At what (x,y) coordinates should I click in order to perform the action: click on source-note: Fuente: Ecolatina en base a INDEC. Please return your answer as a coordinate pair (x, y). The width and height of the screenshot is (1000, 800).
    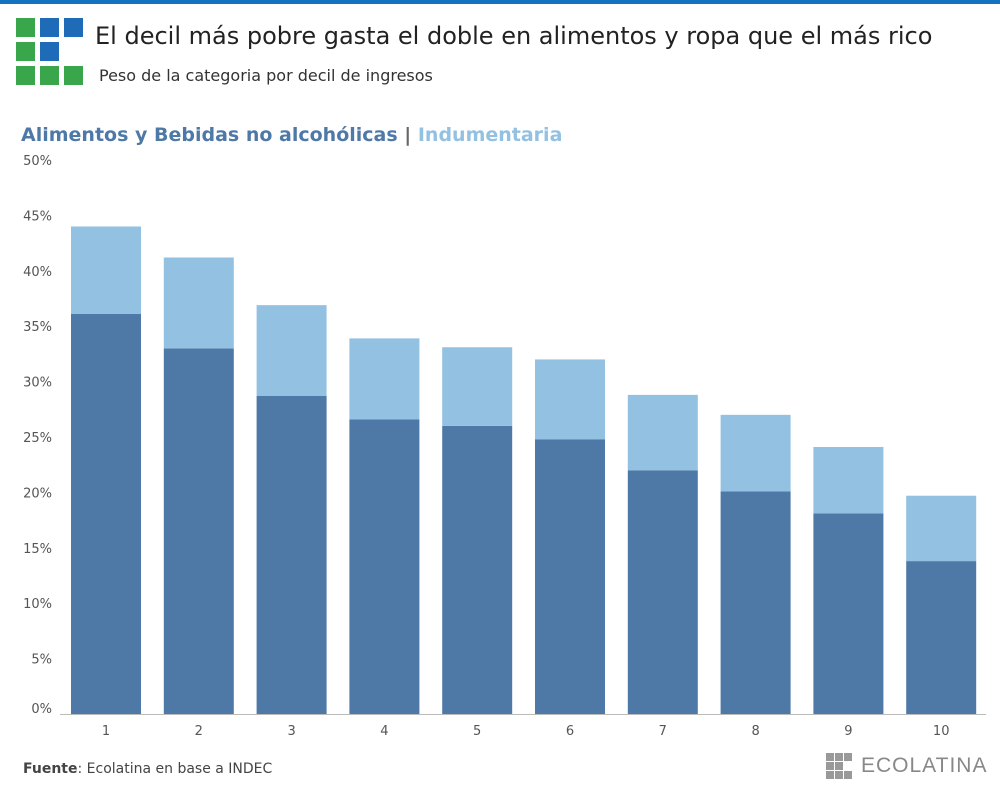
    Looking at the image, I should click on (147, 769).